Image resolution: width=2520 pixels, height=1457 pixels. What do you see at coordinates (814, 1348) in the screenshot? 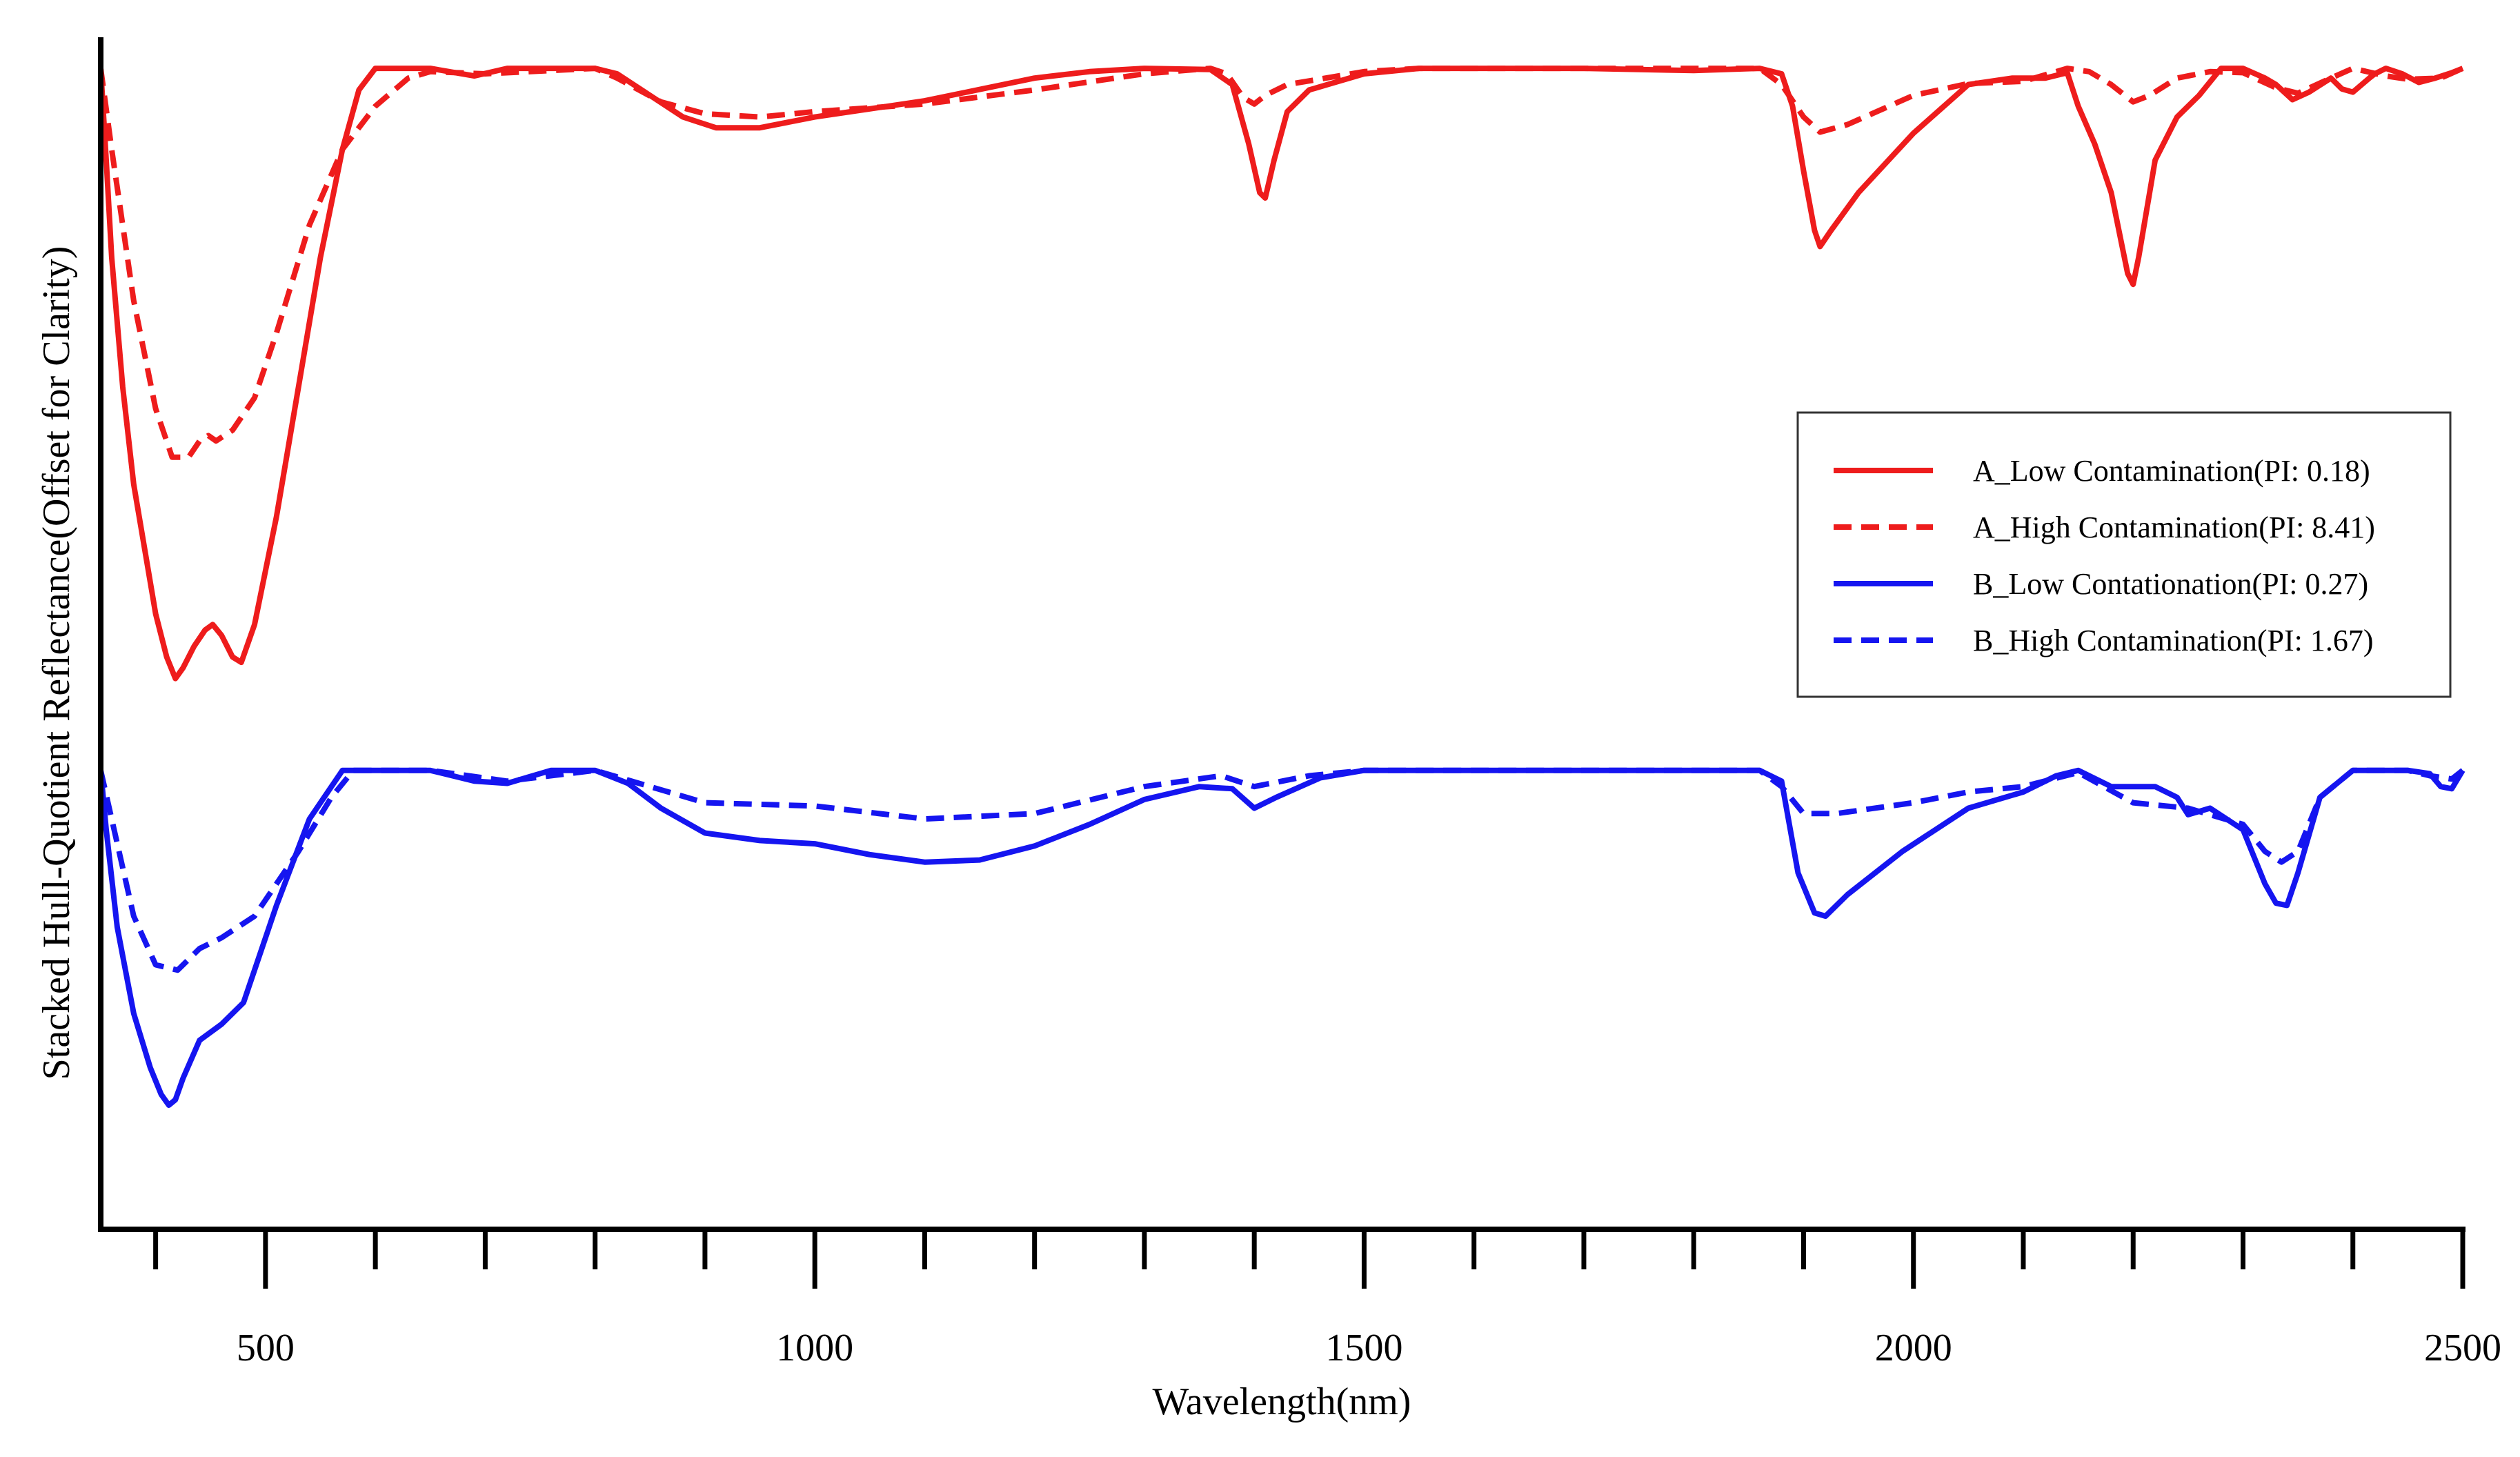
I see `x-tick-label: 1000` at bounding box center [814, 1348].